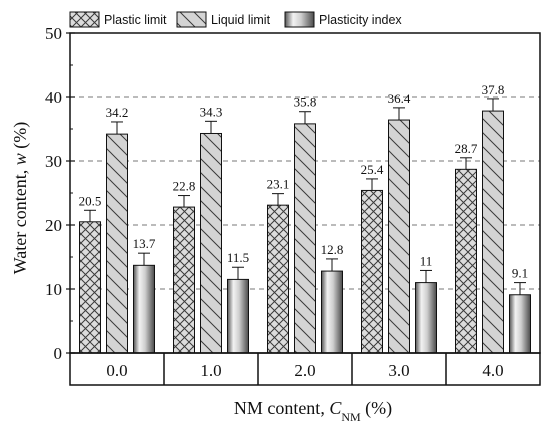 This screenshot has height=426, width=550. Describe the element at coordinates (84, 19) in the screenshot. I see `legend-swatch-crosshatch` at that location.